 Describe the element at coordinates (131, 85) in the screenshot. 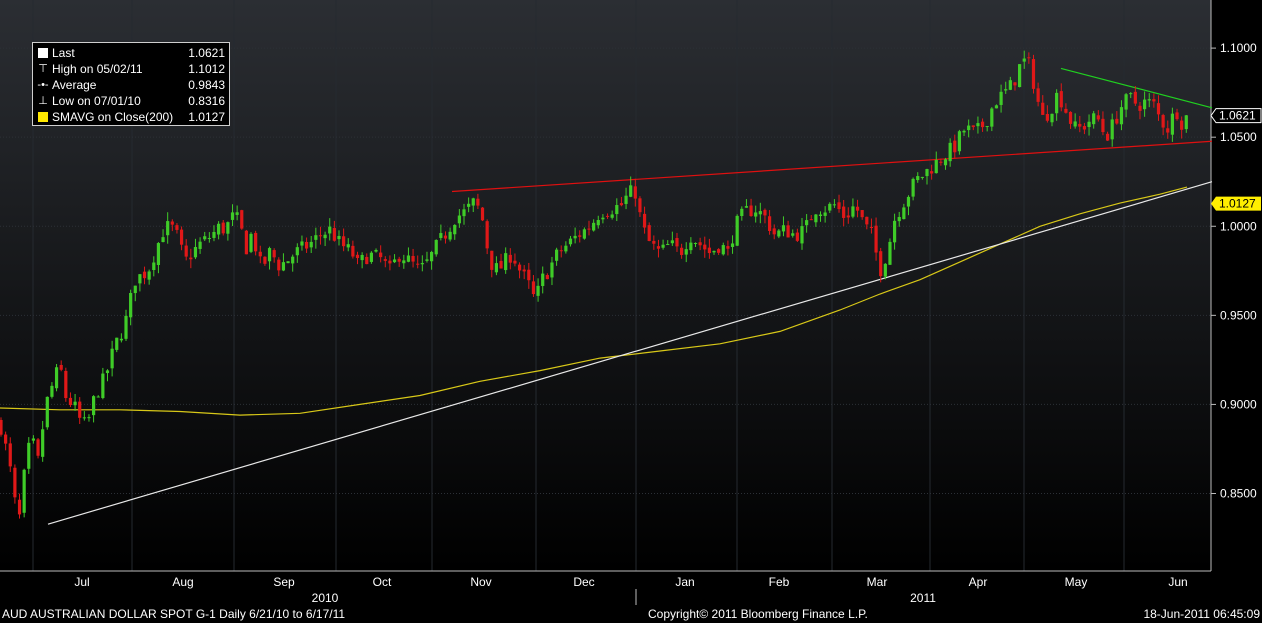

I see `legend-row-average: -•- Average 0.9843` at that location.